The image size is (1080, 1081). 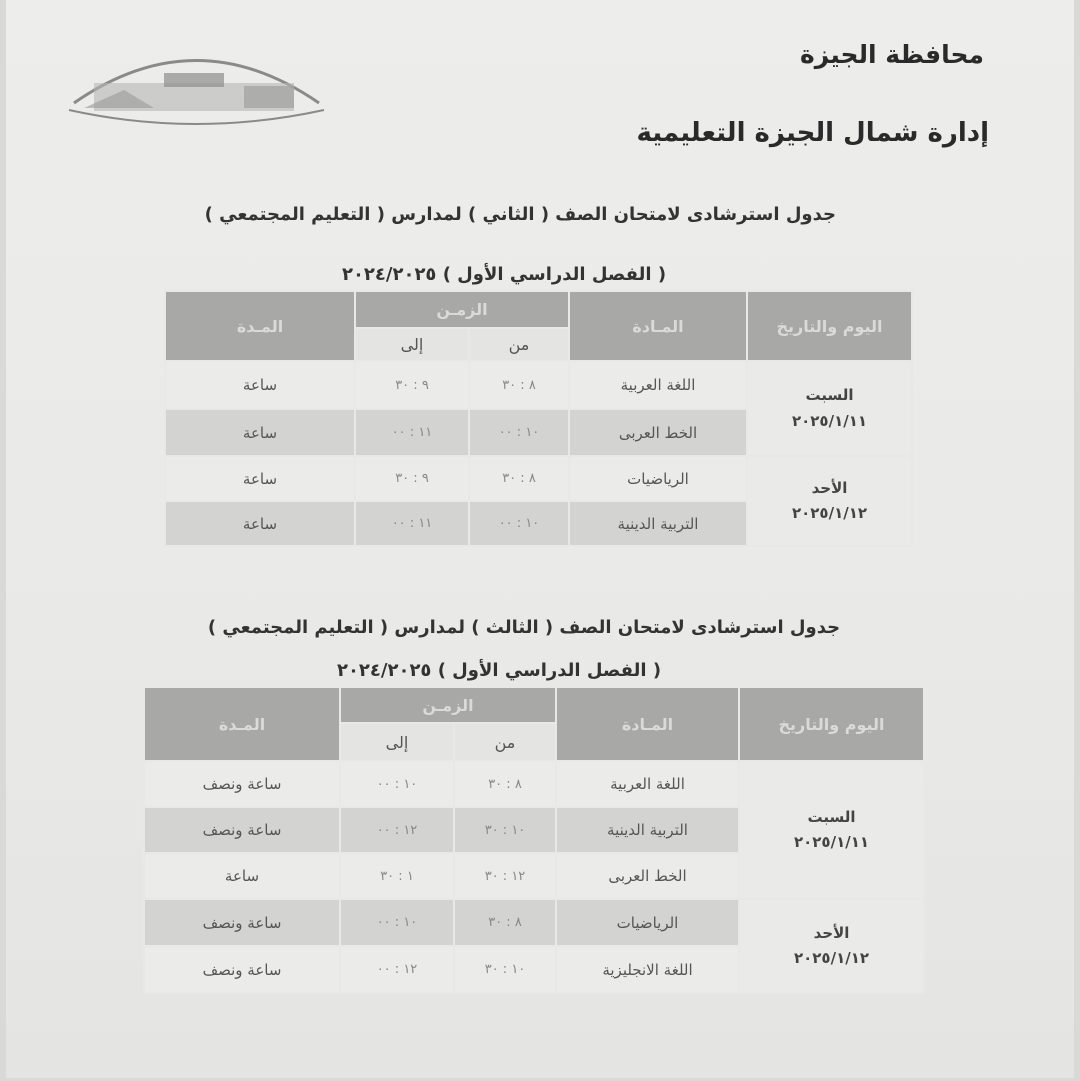 What do you see at coordinates (196, 92) in the screenshot?
I see `directorate-logo` at bounding box center [196, 92].